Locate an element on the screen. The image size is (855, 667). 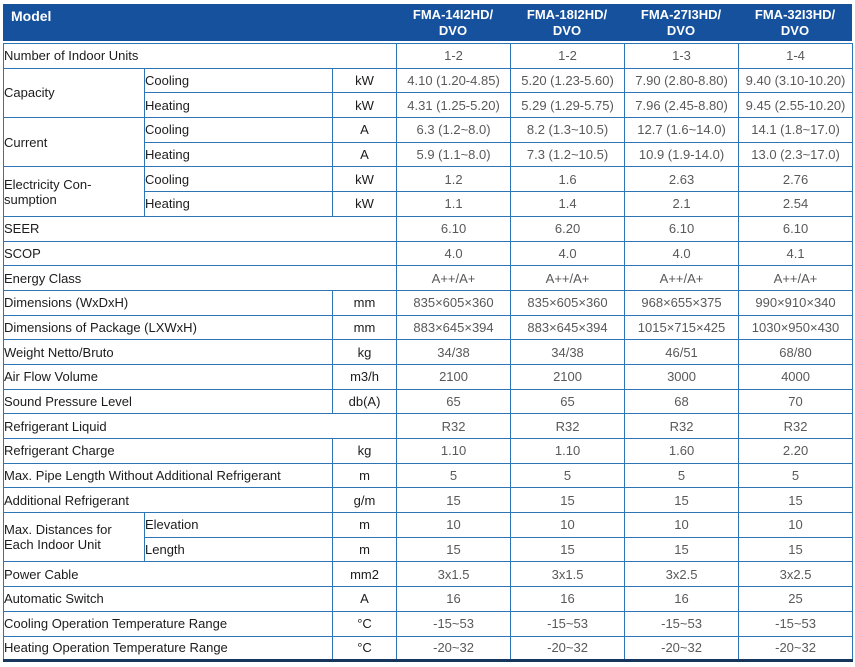
row-label: Dimensions (WxDxH) is located at coordinates (168, 302).